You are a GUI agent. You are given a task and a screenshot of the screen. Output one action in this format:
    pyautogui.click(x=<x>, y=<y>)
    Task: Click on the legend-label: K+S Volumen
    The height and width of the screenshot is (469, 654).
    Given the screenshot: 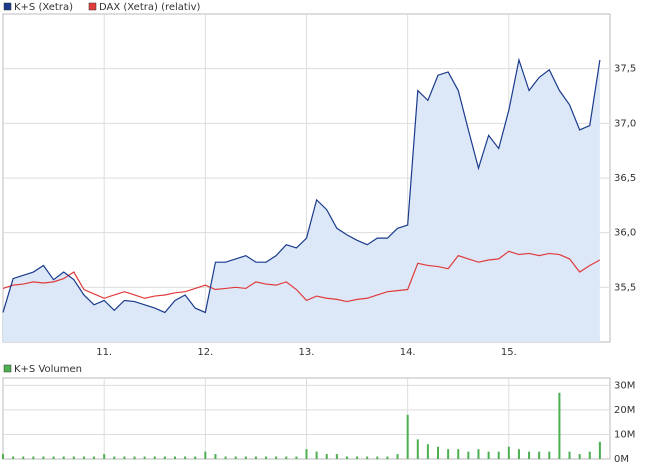 What is the action you would take?
    pyautogui.click(x=48, y=369)
    